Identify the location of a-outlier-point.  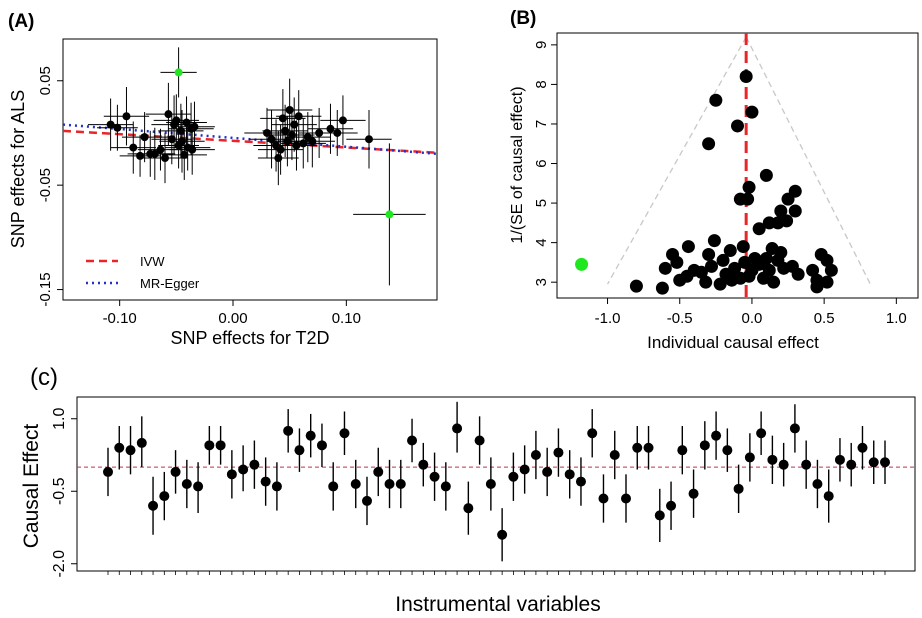
(389, 214).